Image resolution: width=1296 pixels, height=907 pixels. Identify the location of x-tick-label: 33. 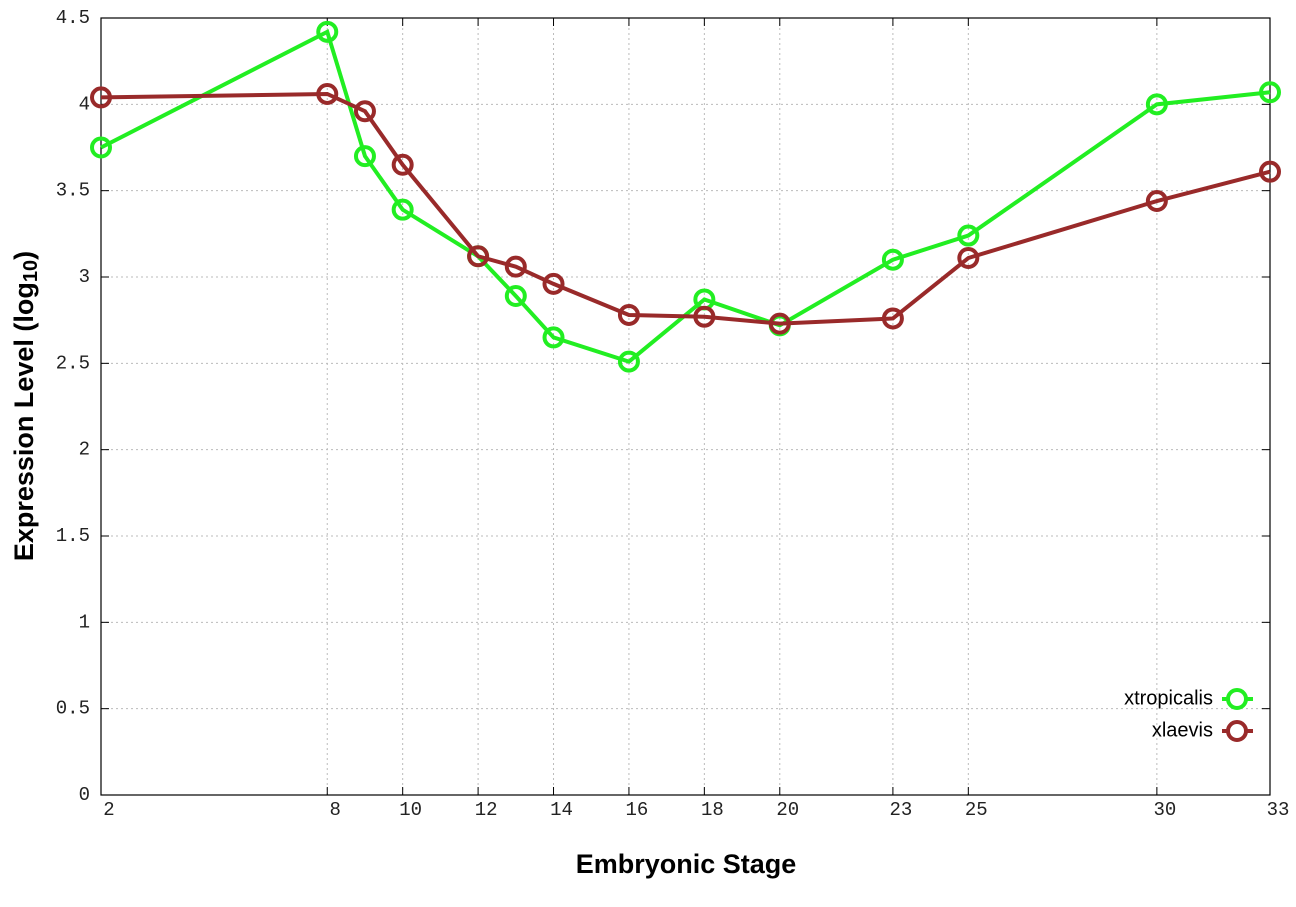
(1278, 810).